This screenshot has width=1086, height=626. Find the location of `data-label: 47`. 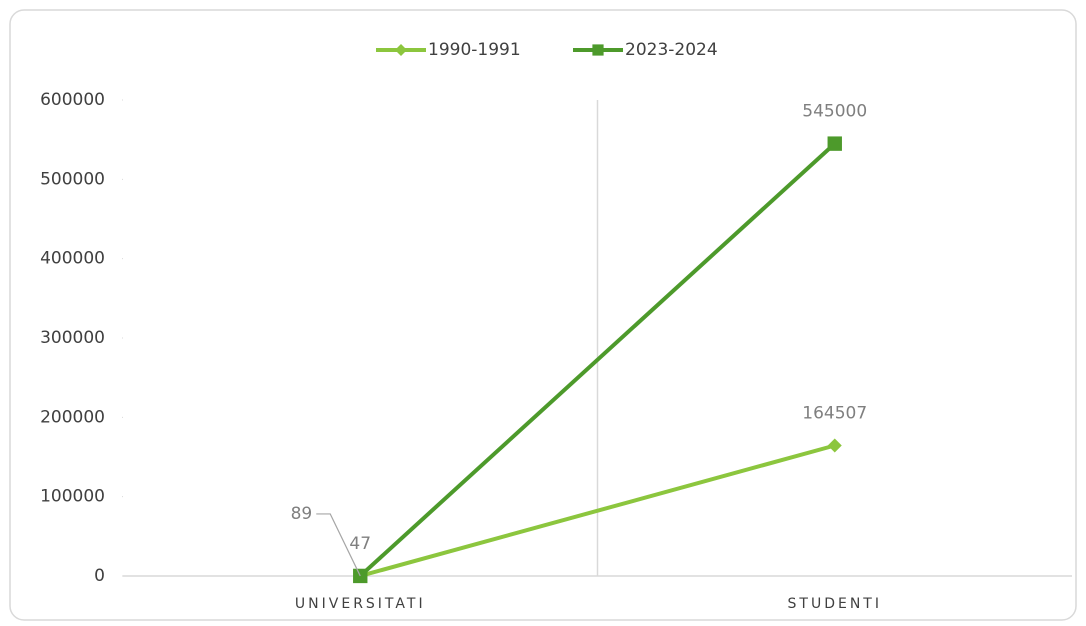

data-label: 47 is located at coordinates (360, 544).